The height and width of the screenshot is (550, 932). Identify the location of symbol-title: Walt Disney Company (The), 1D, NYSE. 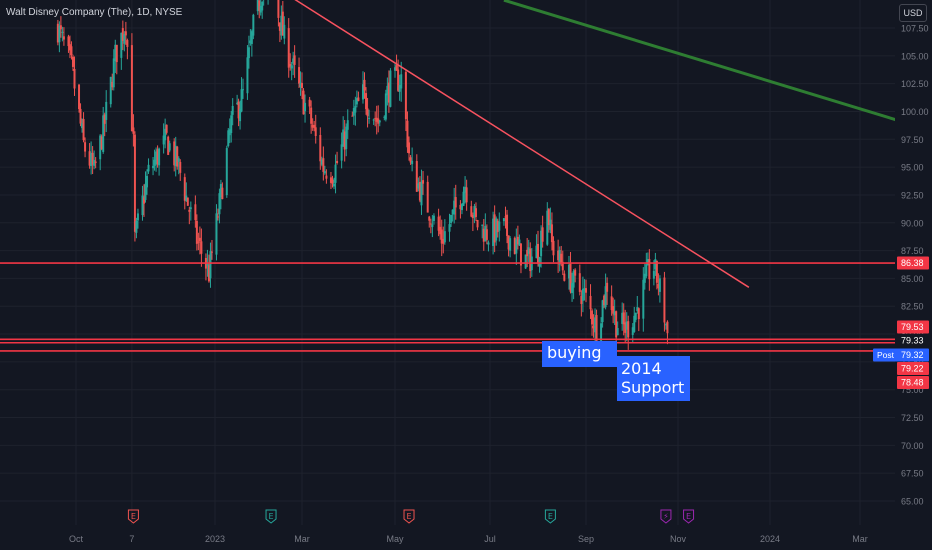
(94, 12).